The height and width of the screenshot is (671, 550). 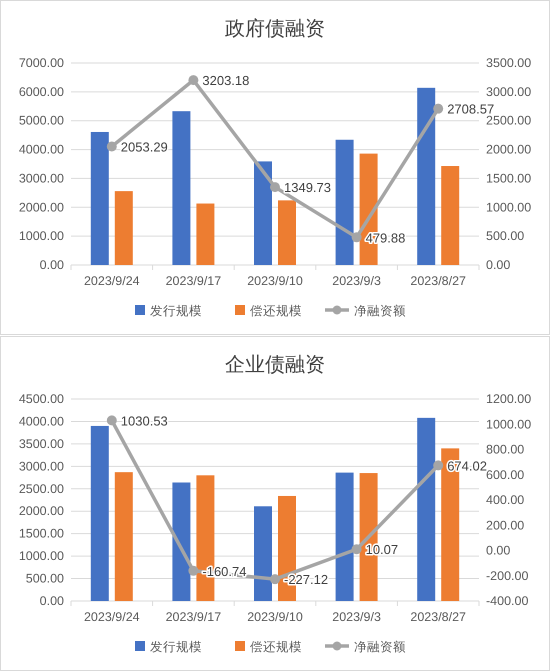 What do you see at coordinates (275, 29) in the screenshot?
I see `chart-title: 政府债融资` at bounding box center [275, 29].